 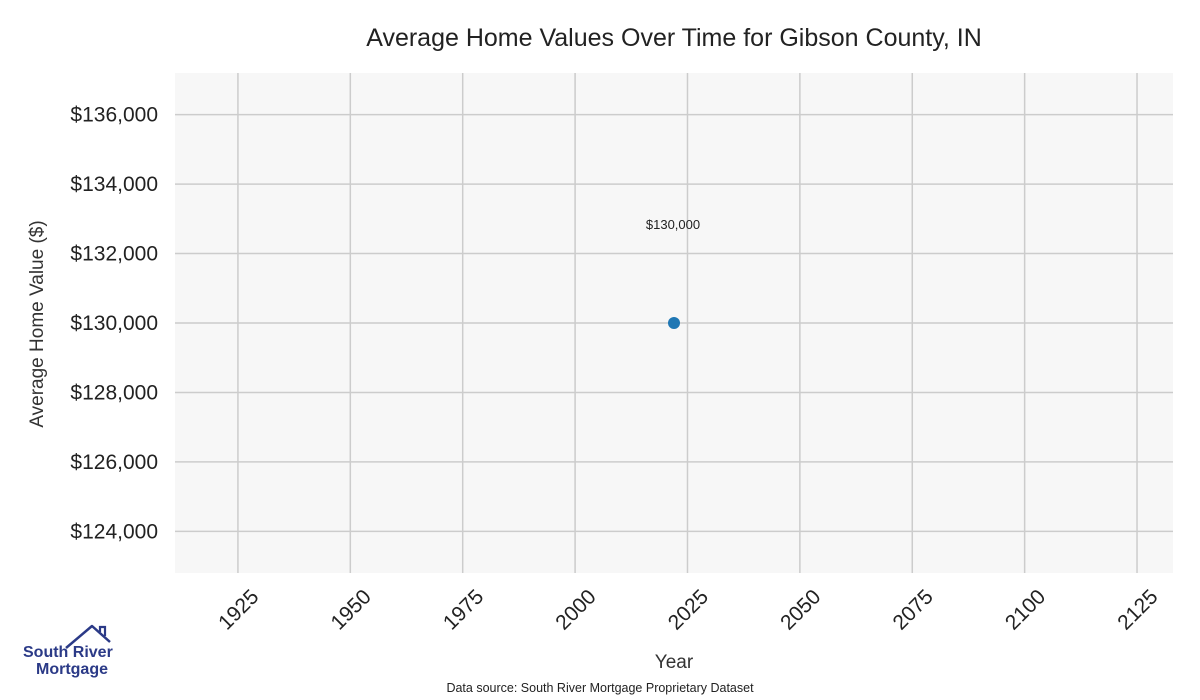 I want to click on y-tick-label: $132,000, so click(x=114, y=254).